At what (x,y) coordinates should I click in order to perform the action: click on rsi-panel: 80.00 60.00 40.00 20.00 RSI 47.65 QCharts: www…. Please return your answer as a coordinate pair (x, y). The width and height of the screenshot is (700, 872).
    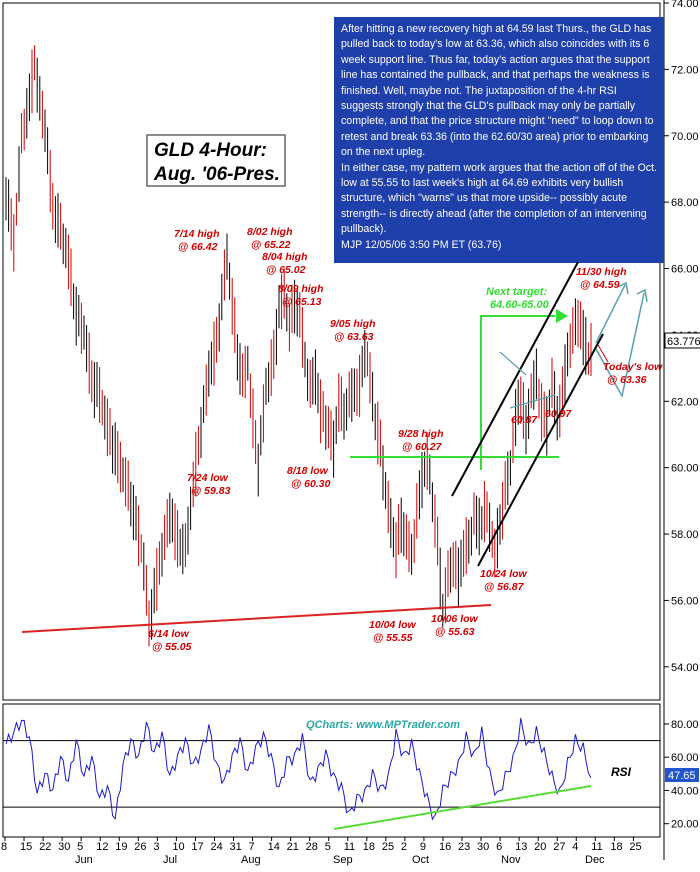
    Looking at the image, I should click on (351, 774).